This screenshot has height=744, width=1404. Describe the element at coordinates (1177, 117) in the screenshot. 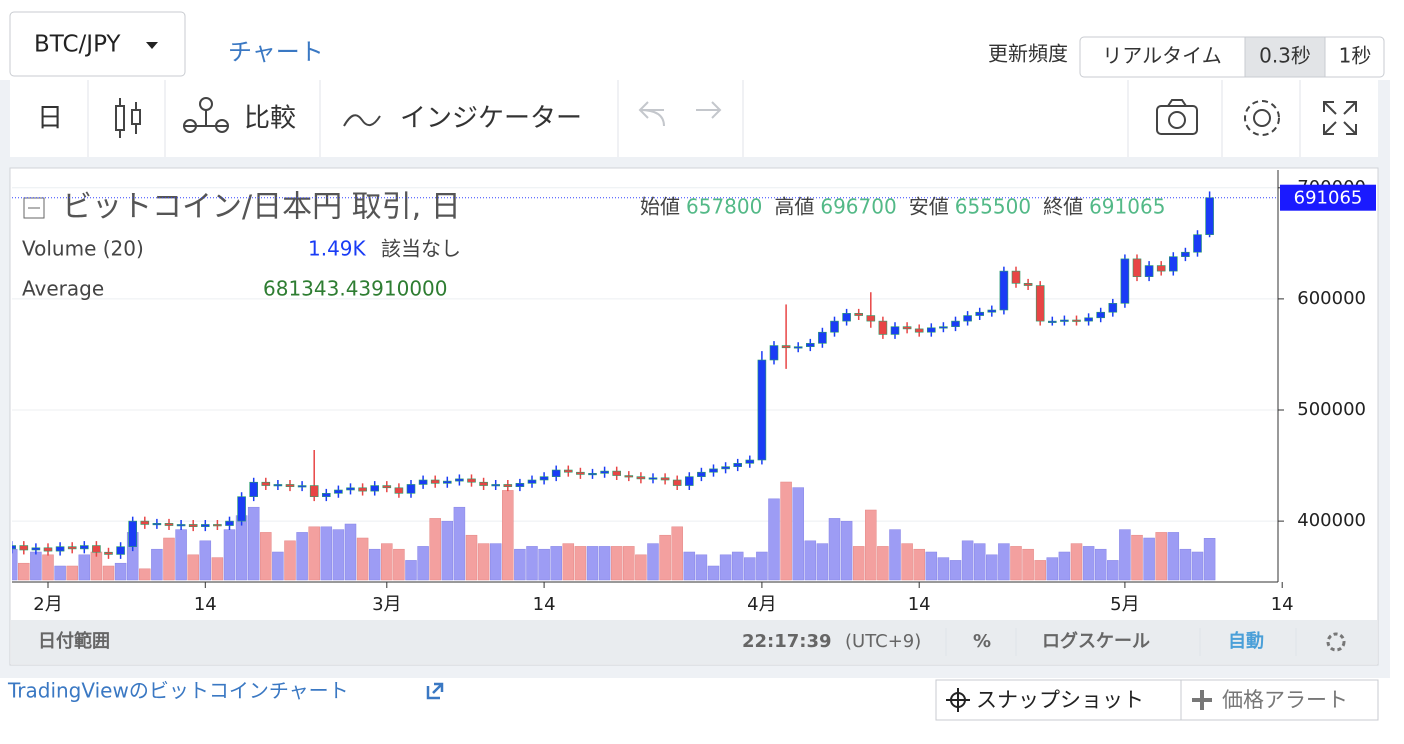

I see `camera-icon` at that location.